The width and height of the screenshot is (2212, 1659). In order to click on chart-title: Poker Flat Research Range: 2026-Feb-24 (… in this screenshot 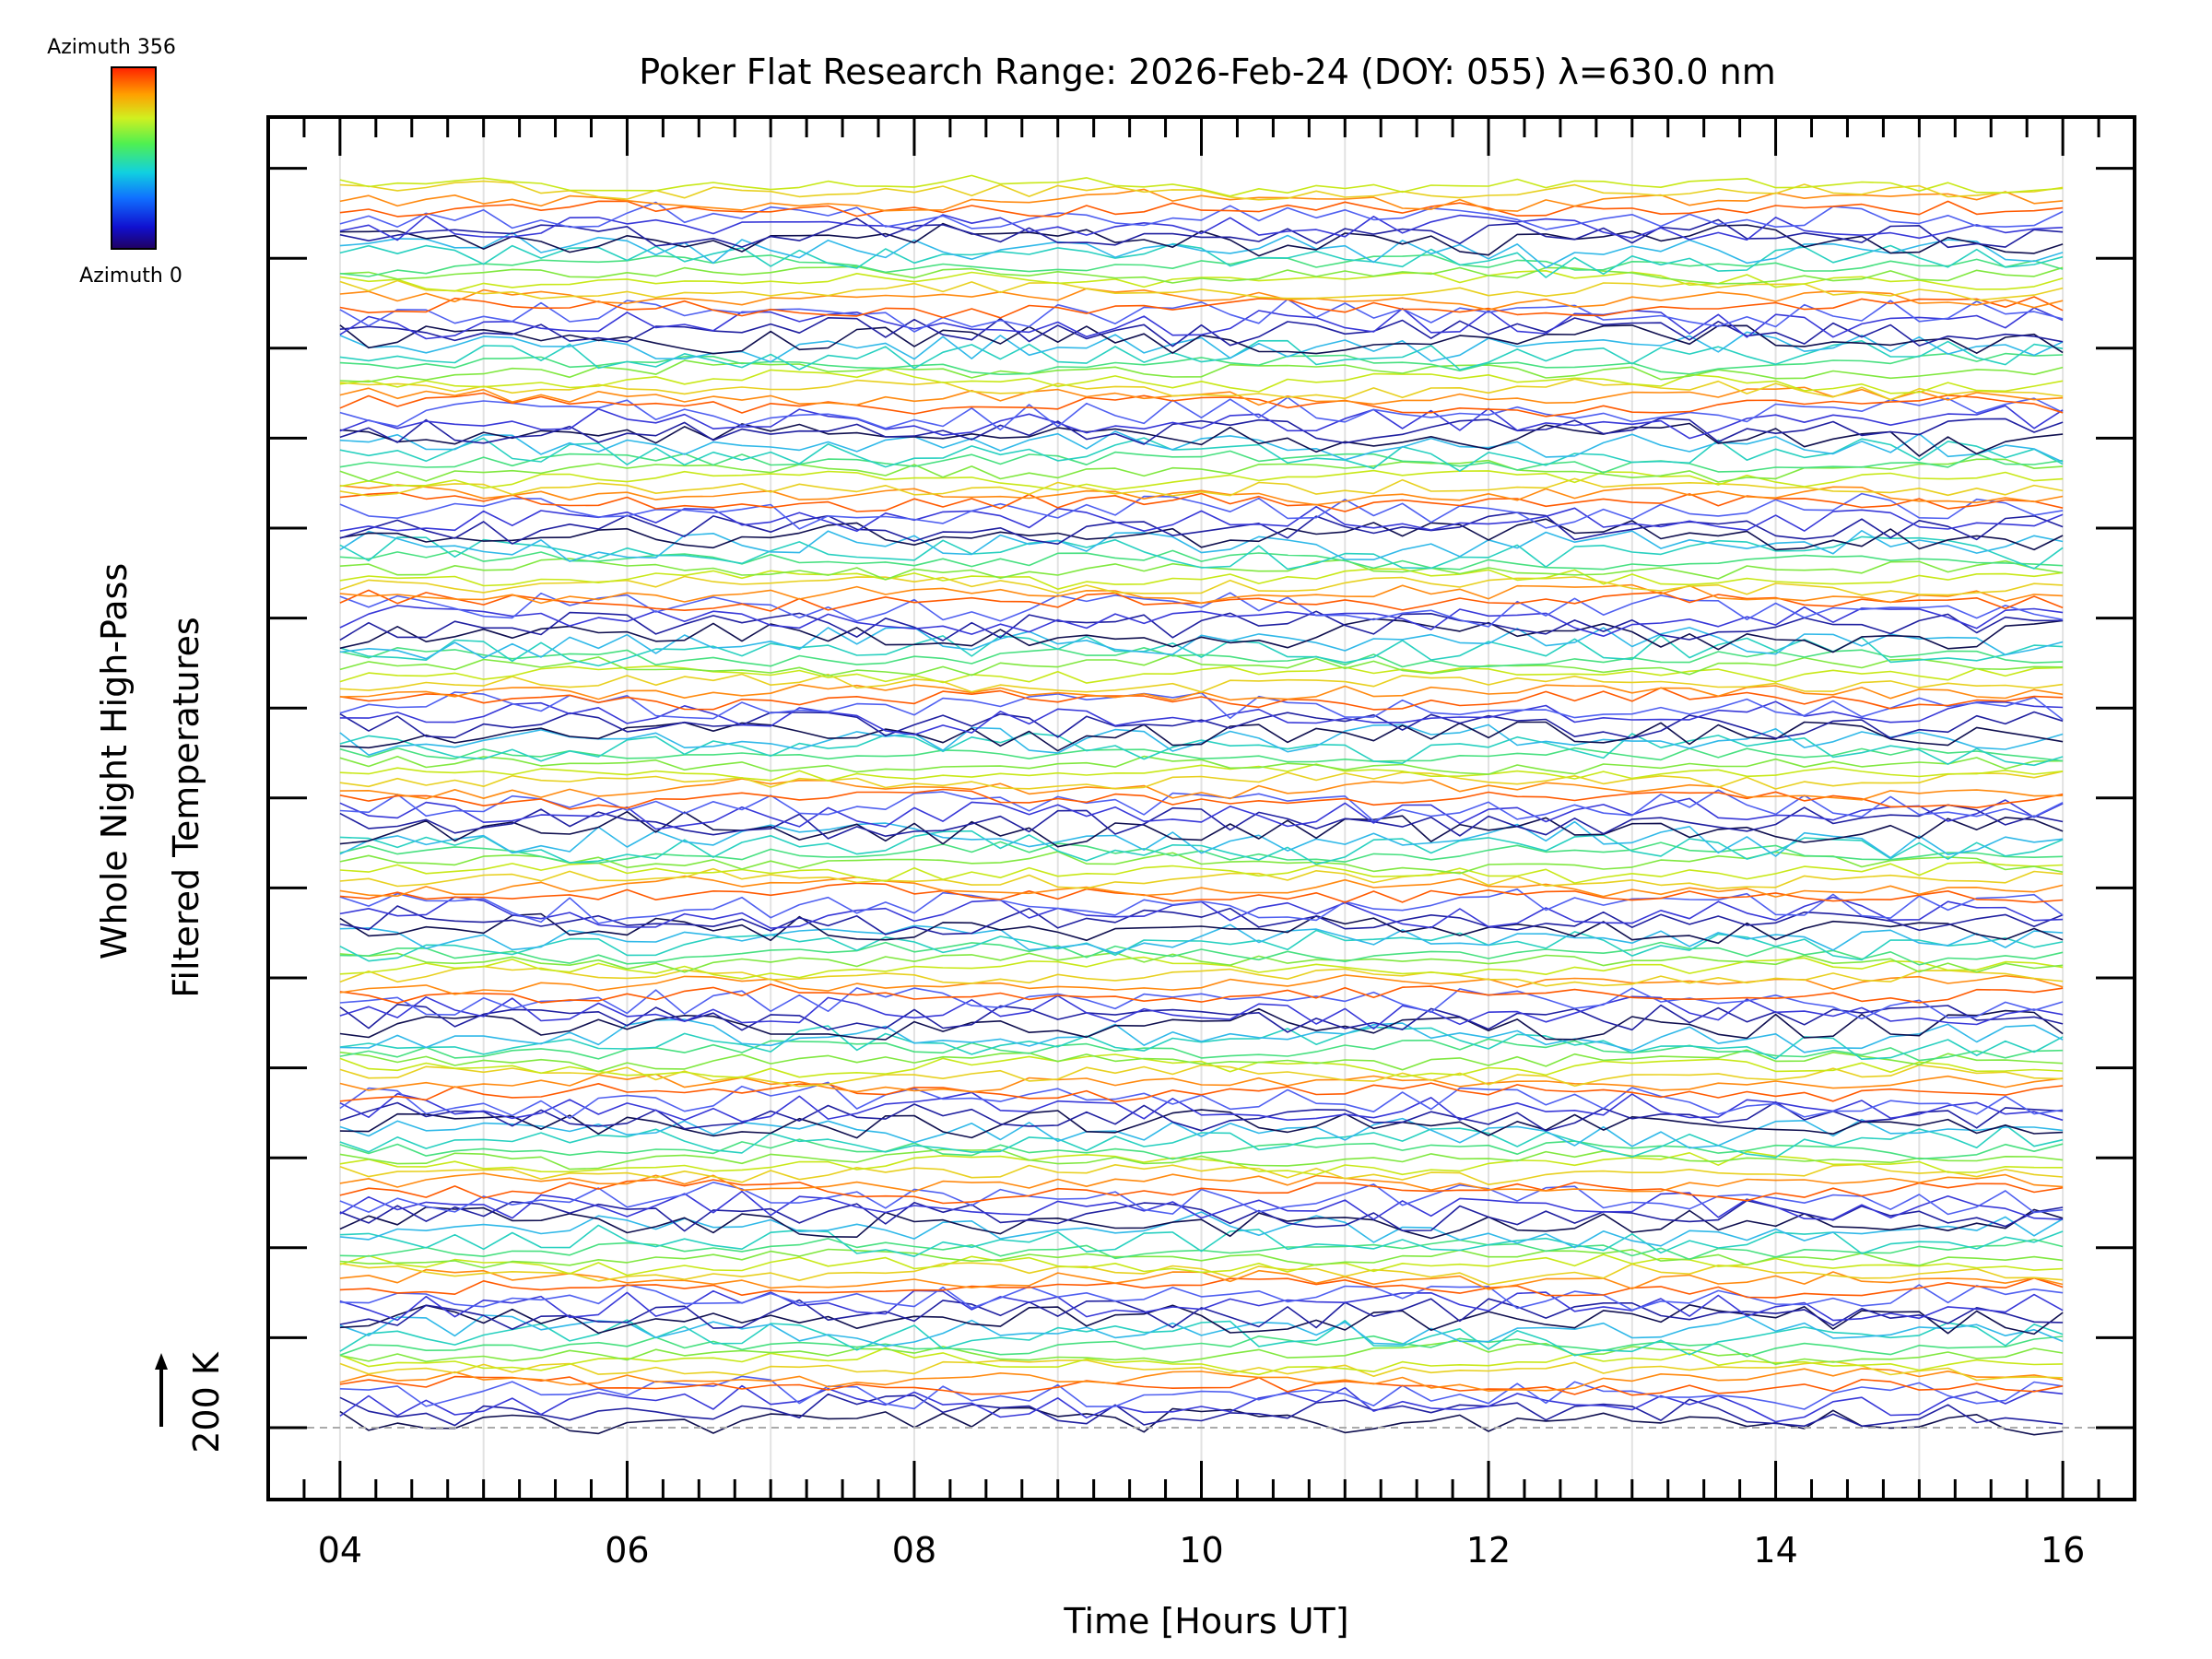, I will do `click(1207, 72)`.